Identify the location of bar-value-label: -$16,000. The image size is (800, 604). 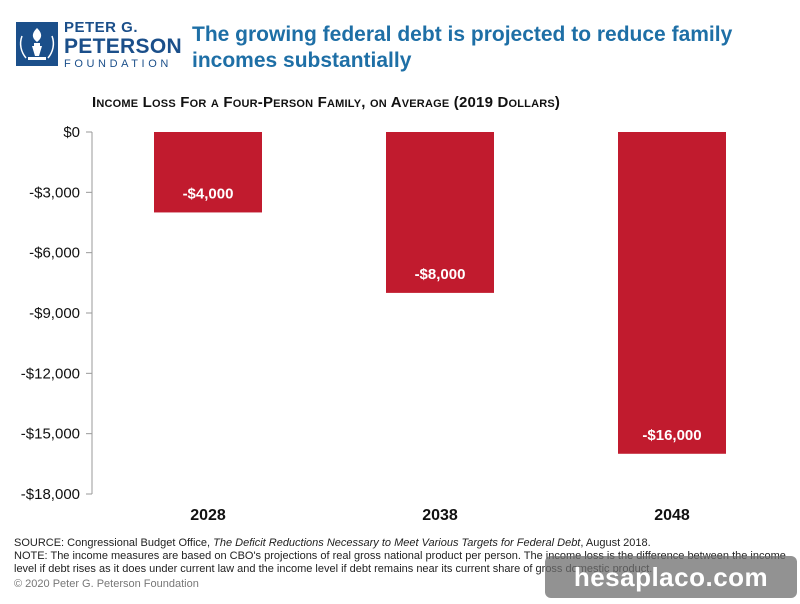
(671, 435).